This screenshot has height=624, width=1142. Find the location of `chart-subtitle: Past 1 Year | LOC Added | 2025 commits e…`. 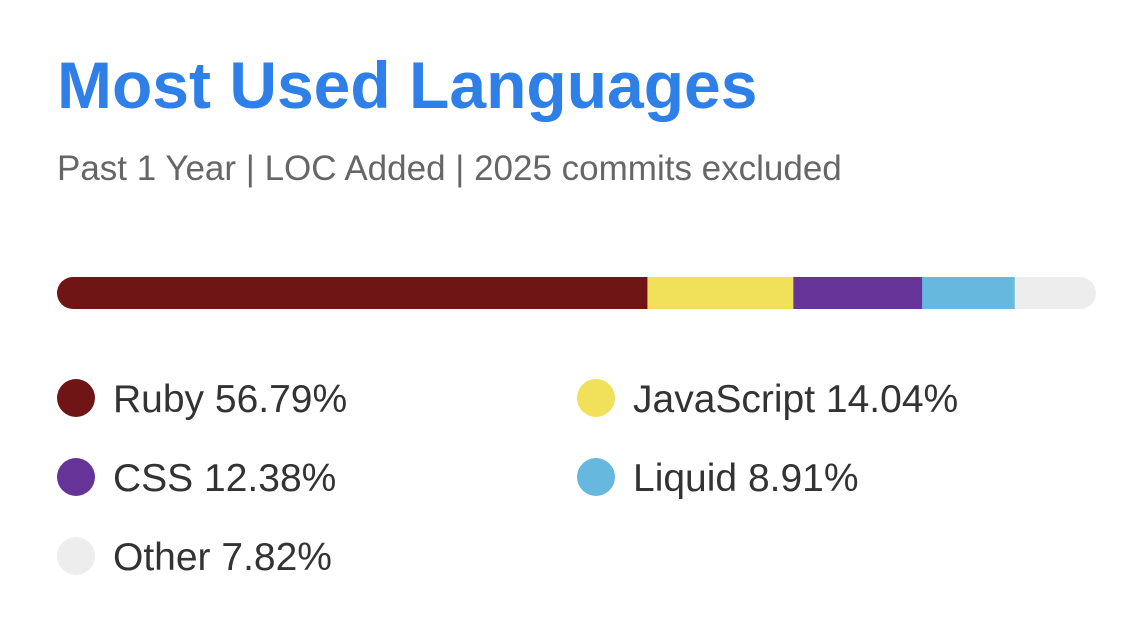

chart-subtitle: Past 1 Year | LOC Added | 2025 commits e… is located at coordinates (449, 168).